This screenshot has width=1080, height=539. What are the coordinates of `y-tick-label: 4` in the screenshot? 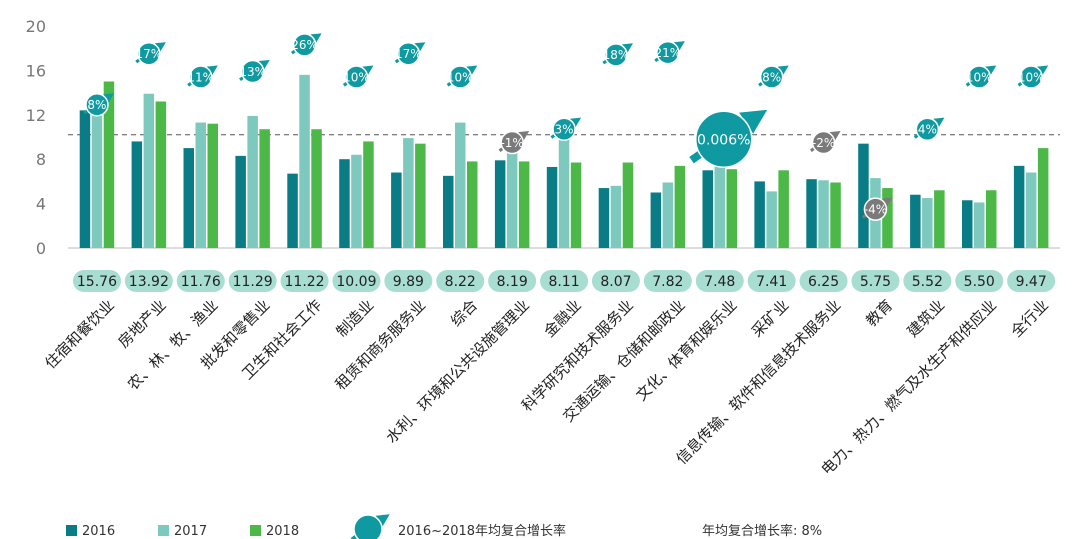 It's located at (41, 204).